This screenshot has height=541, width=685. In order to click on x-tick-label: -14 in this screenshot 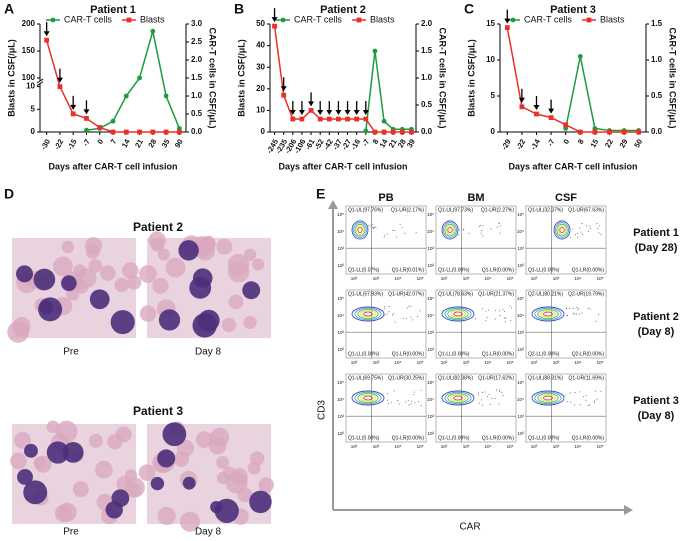, I will do `click(536, 144)`.